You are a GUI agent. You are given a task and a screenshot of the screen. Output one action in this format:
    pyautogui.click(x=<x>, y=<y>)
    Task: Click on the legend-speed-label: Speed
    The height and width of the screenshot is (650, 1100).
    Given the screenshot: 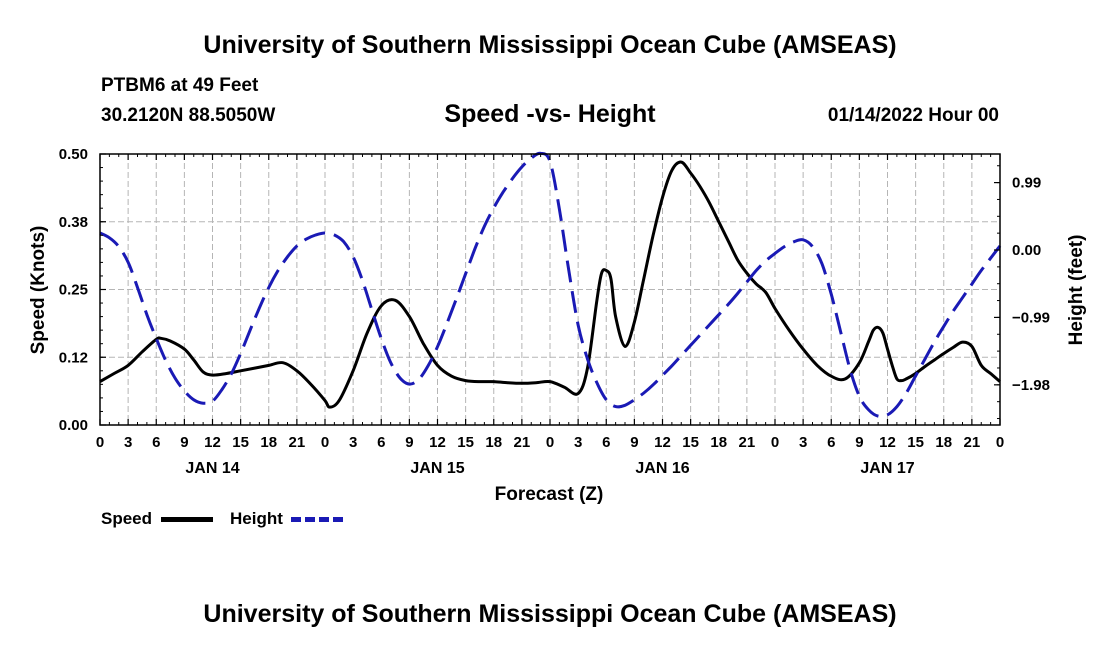 What is the action you would take?
    pyautogui.click(x=127, y=518)
    